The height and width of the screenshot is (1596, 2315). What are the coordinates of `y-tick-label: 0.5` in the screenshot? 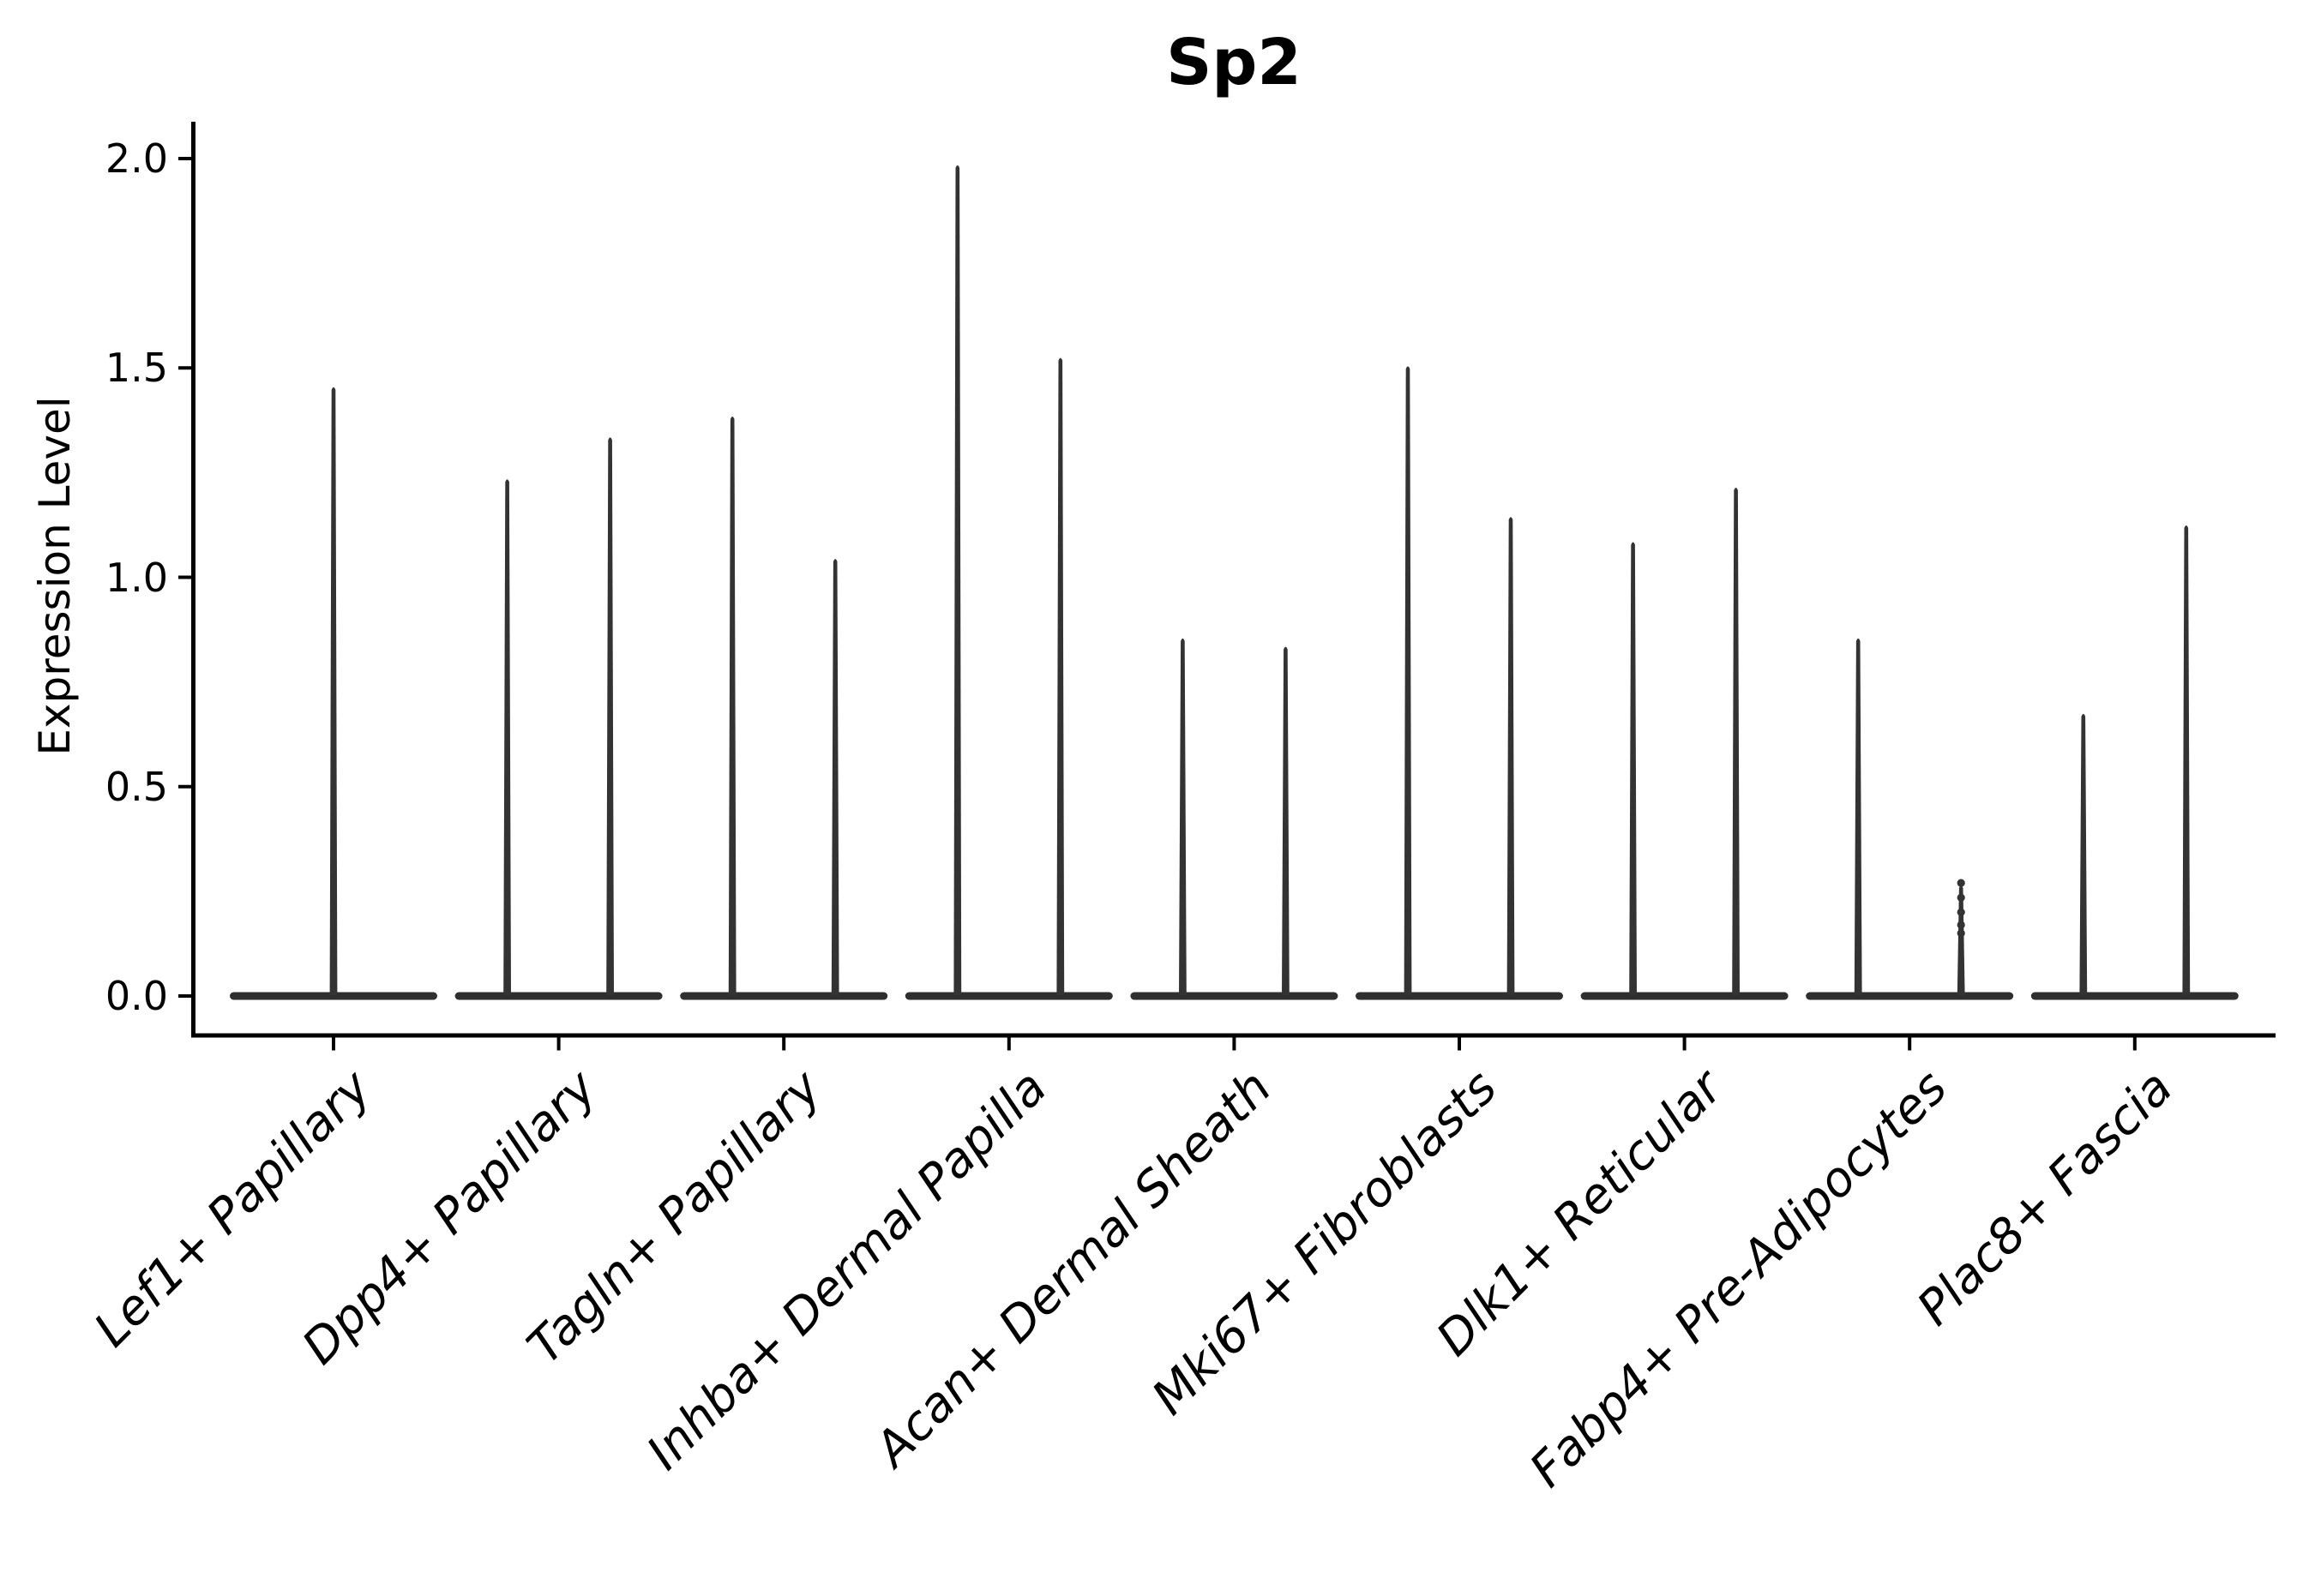 It's located at (136, 786).